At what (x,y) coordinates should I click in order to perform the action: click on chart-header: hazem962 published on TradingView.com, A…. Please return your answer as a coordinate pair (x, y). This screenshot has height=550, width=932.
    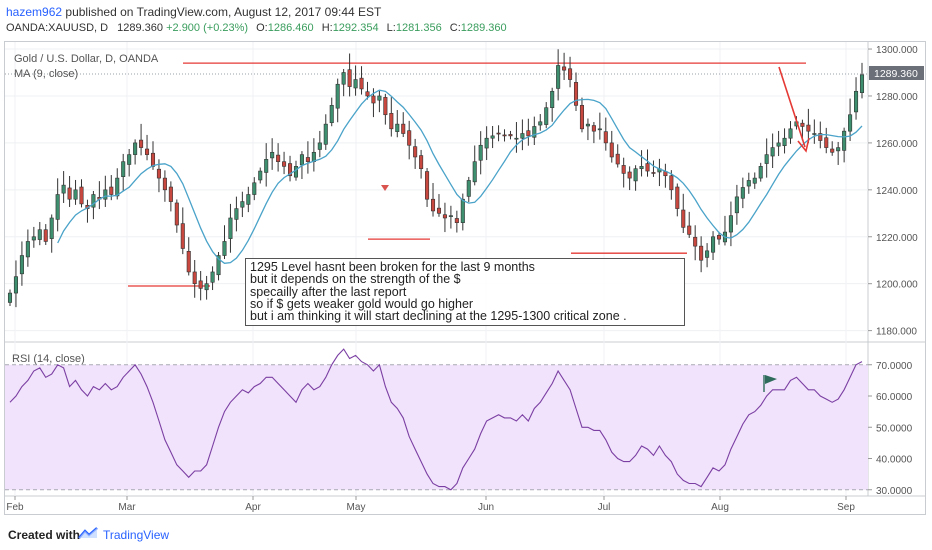
    Looking at the image, I should click on (466, 20).